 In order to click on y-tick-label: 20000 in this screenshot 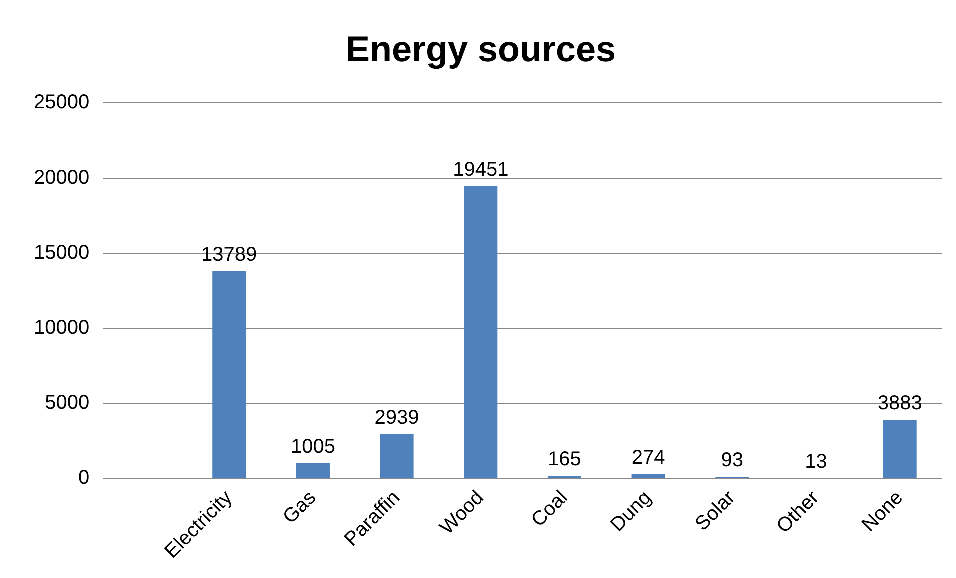, I will do `click(62, 177)`.